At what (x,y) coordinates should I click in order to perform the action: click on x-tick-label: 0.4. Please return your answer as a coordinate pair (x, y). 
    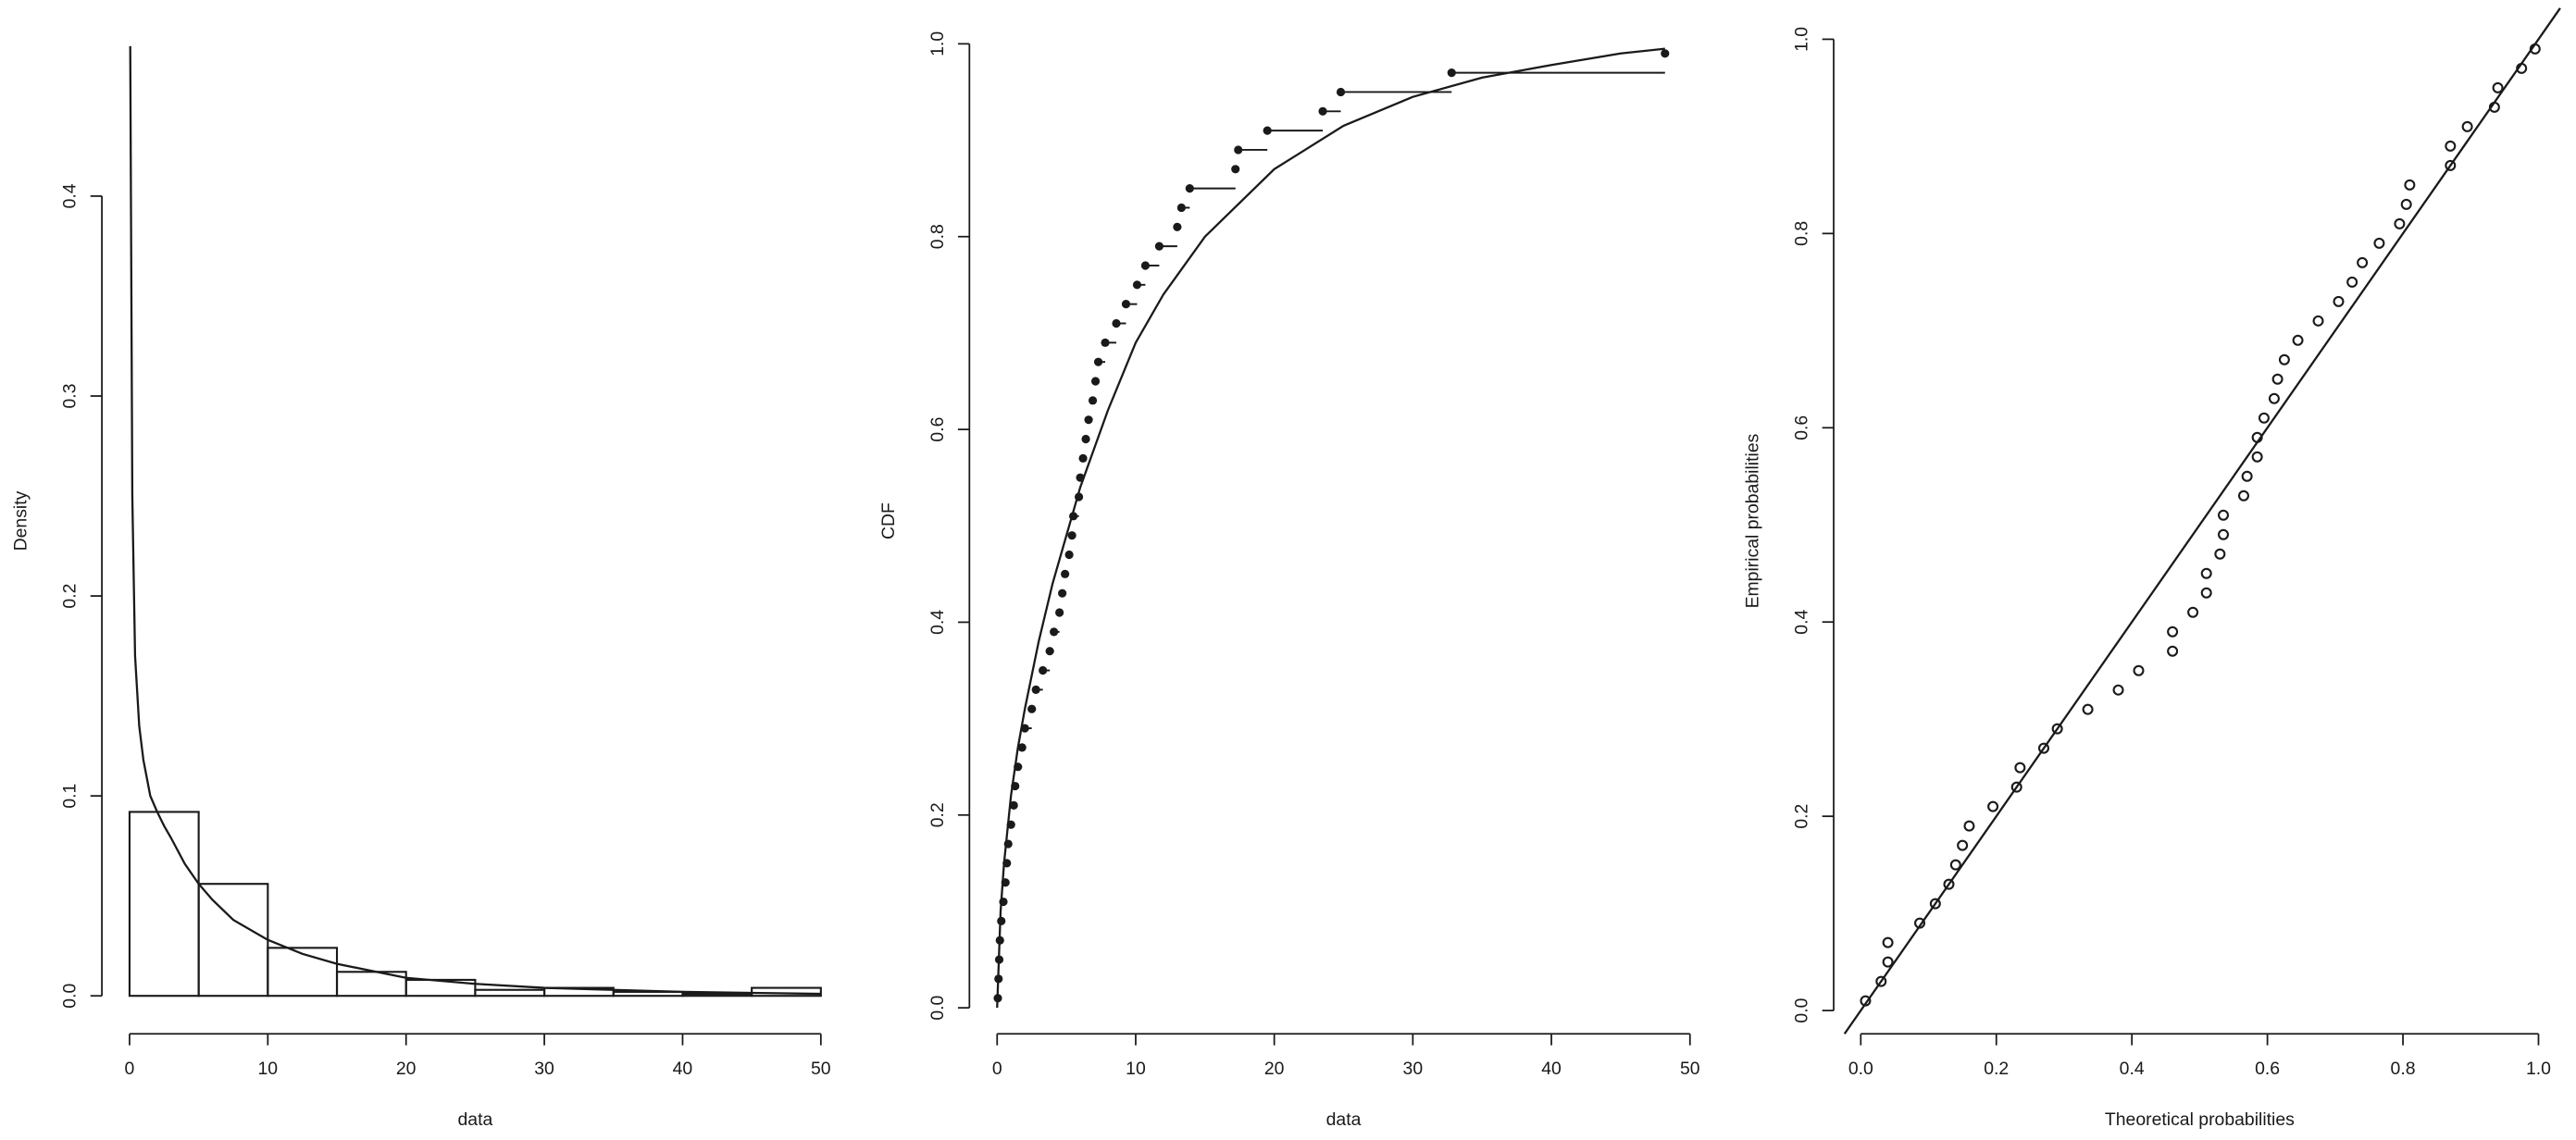
    Looking at the image, I should click on (2132, 1069).